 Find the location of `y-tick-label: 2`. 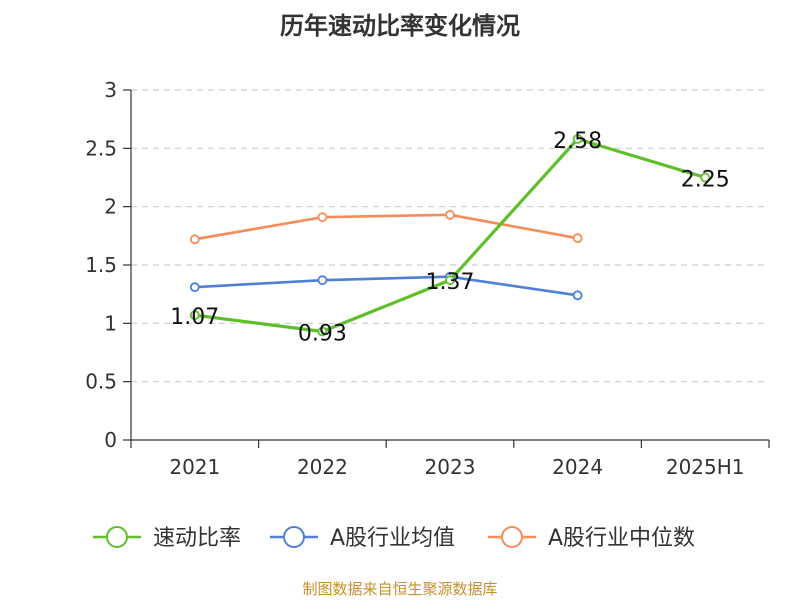

y-tick-label: 2 is located at coordinates (110, 207).